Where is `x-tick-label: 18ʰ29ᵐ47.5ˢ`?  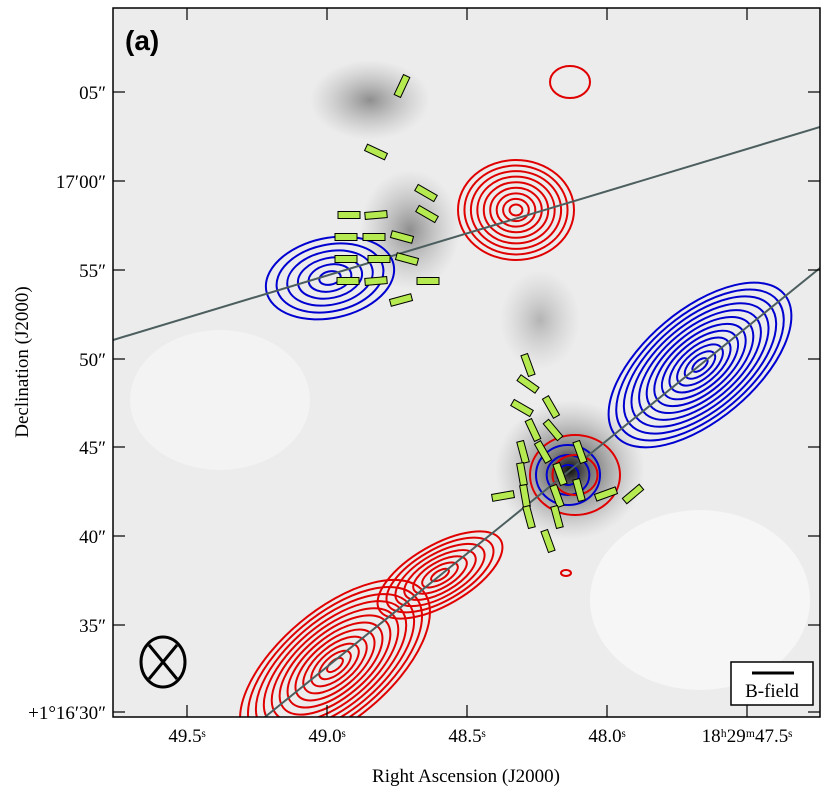 x-tick-label: 18ʰ29ᵐ47.5ˢ is located at coordinates (747, 736).